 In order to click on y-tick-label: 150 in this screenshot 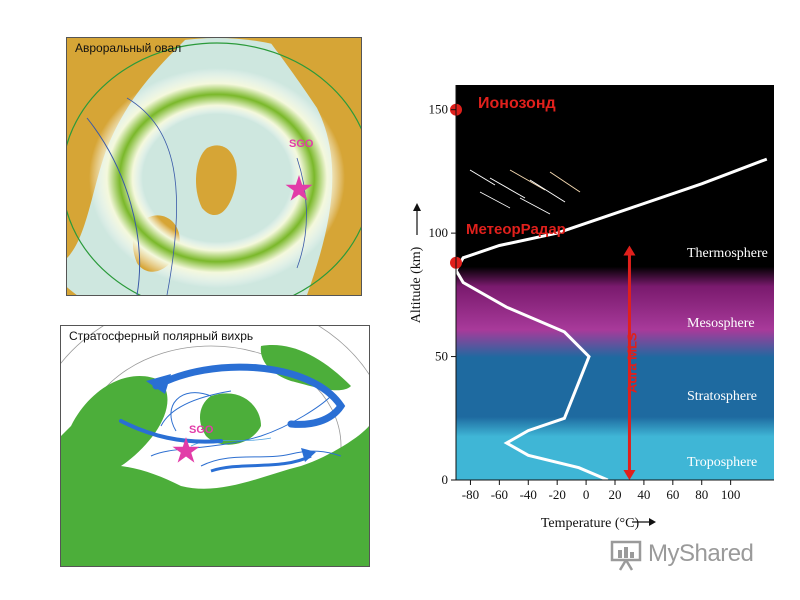, I will do `click(439, 109)`.